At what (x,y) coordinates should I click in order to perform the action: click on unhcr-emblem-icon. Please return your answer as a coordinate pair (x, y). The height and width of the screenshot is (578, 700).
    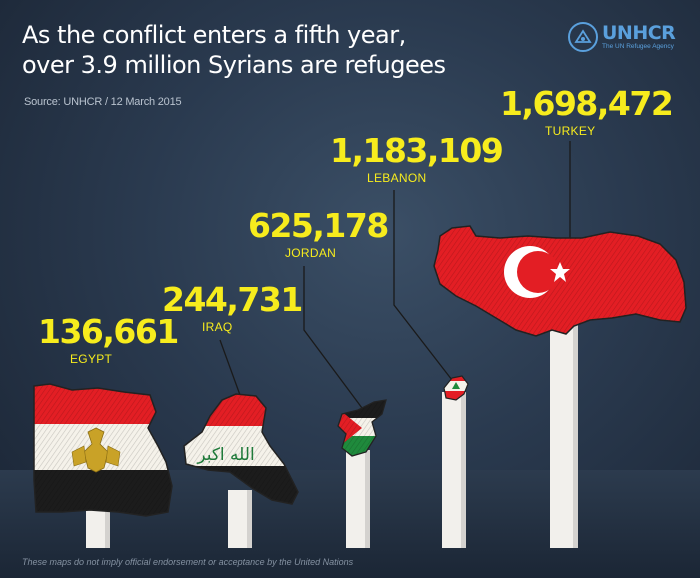
    Looking at the image, I should click on (583, 37).